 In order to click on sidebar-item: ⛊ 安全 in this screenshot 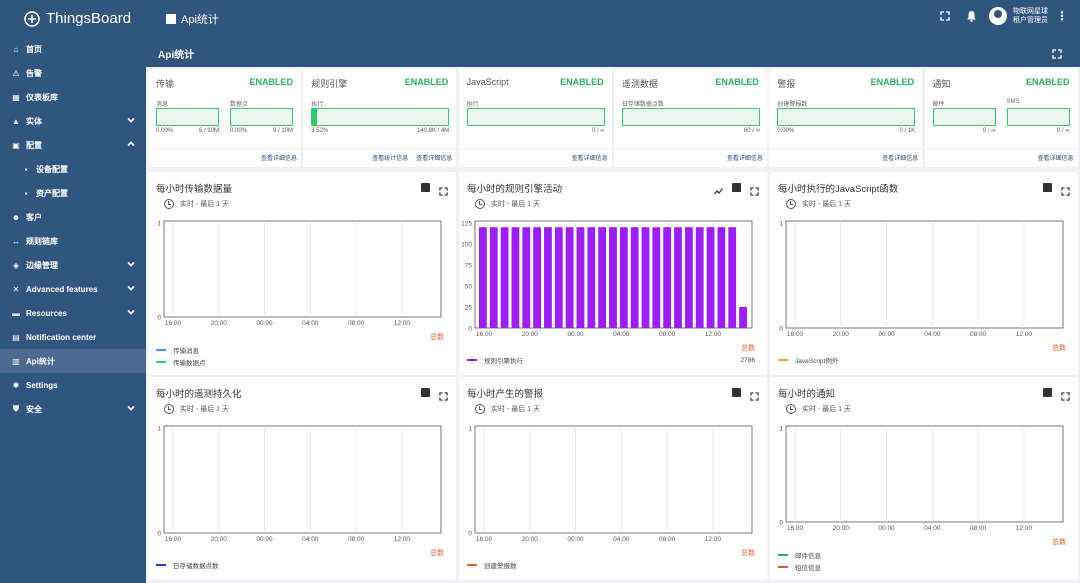, I will do `click(73, 409)`.